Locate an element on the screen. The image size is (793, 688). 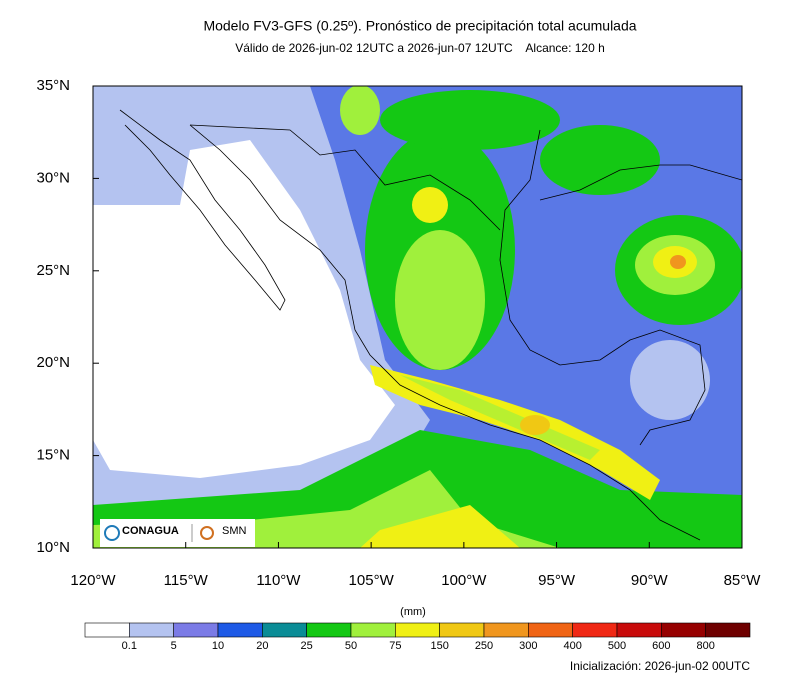
lat-tick-label: 35°N is located at coordinates (53, 85).